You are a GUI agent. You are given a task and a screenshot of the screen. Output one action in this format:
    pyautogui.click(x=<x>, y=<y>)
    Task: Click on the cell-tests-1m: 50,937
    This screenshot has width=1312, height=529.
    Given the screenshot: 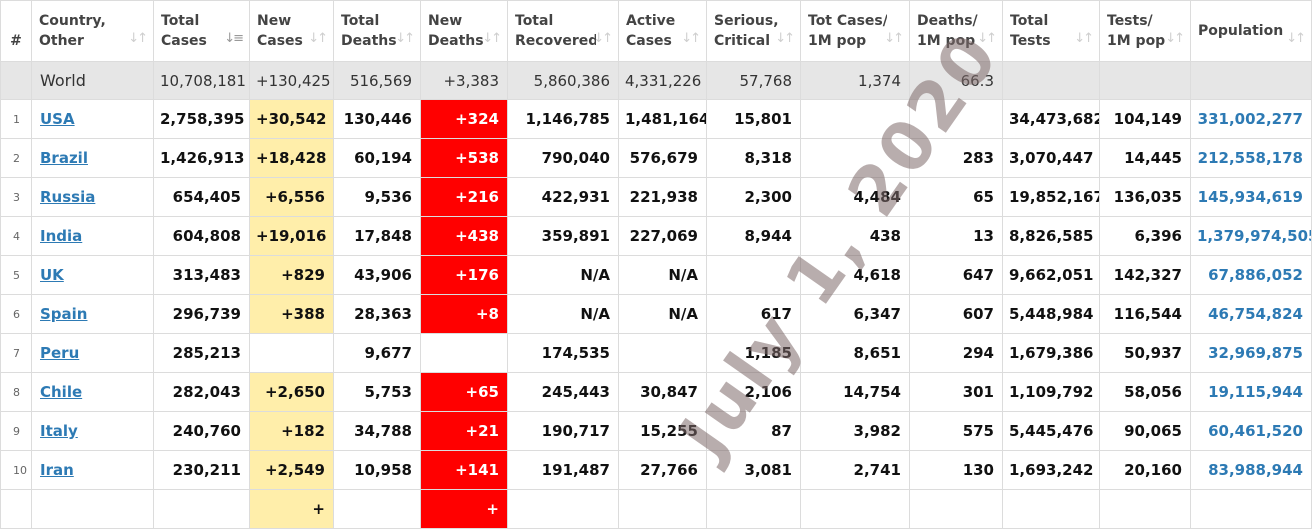 What is the action you would take?
    pyautogui.click(x=1145, y=353)
    